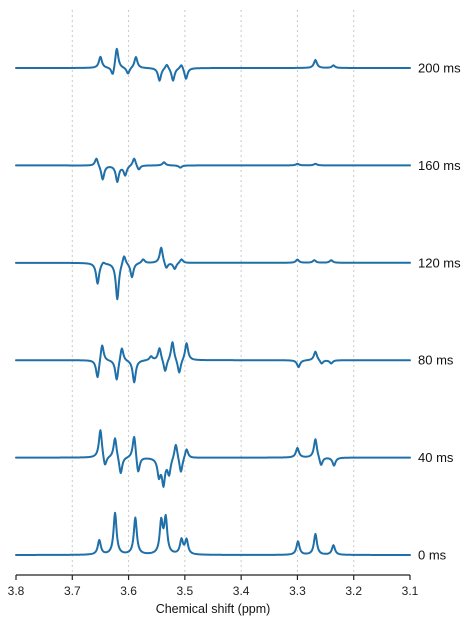 The height and width of the screenshot is (632, 474). What do you see at coordinates (241, 591) in the screenshot?
I see `x-tick-label: 3.4` at bounding box center [241, 591].